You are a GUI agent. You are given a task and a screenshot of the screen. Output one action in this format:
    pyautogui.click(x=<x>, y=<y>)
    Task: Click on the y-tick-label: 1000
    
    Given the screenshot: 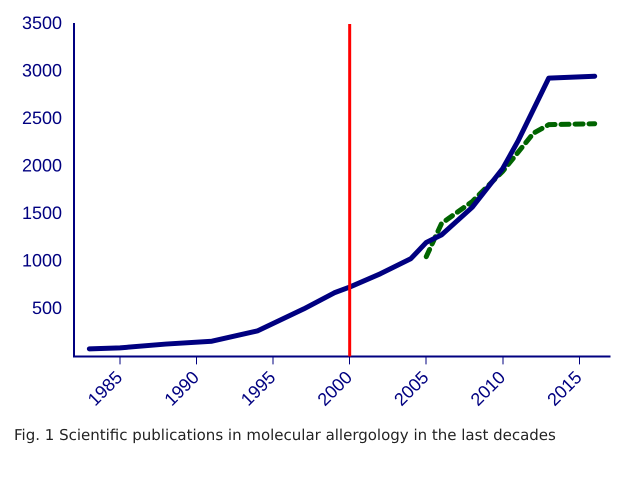 What is the action you would take?
    pyautogui.click(x=42, y=260)
    